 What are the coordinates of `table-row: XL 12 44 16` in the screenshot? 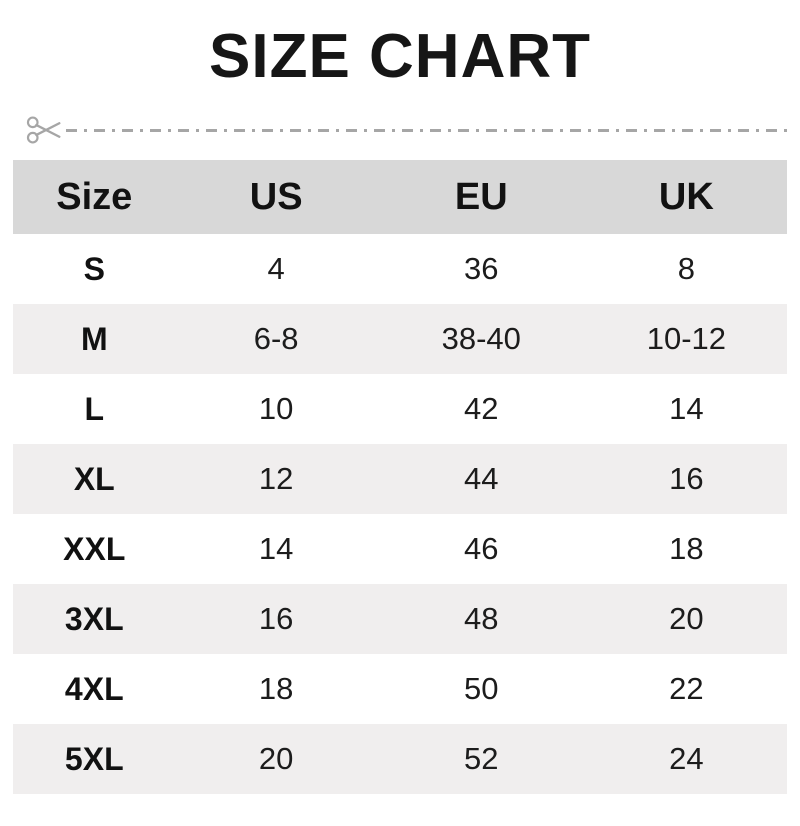 It's located at (400, 479).